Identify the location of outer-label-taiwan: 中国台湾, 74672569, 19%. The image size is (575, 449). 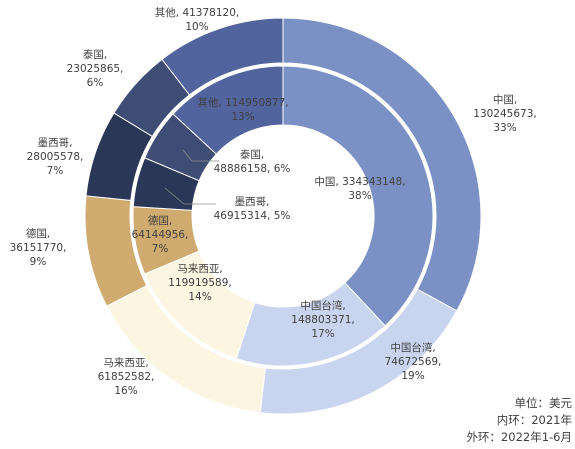
(413, 361).